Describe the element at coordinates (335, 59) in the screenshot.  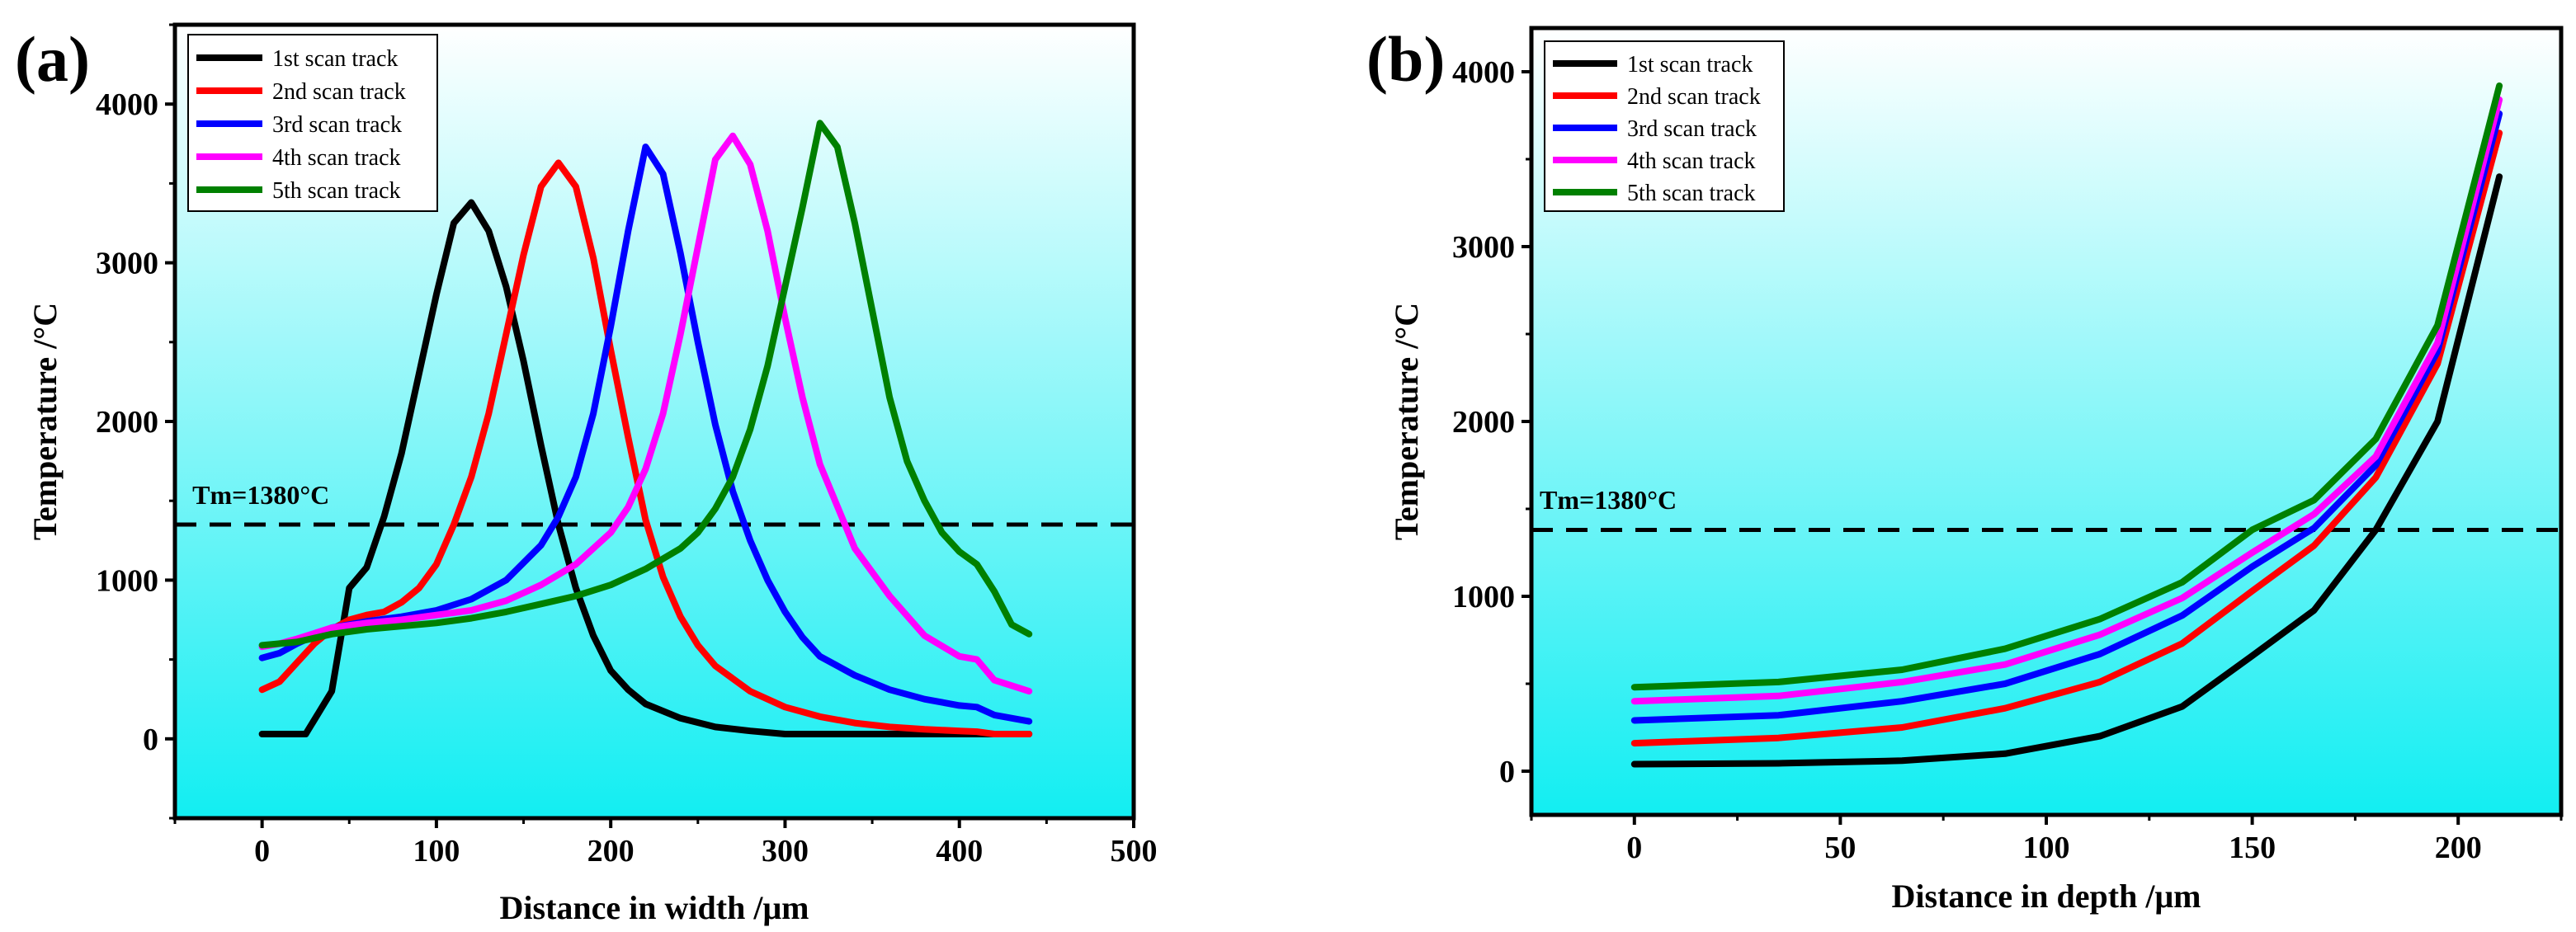
I see `legend-label-a-1: 1st scan track` at that location.